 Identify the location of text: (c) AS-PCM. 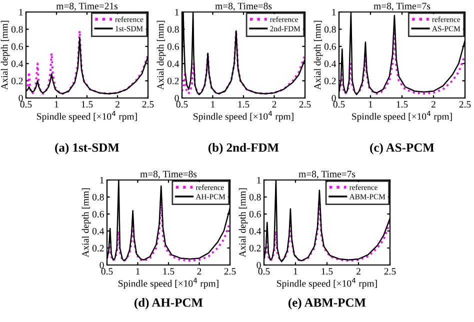
(402, 148).